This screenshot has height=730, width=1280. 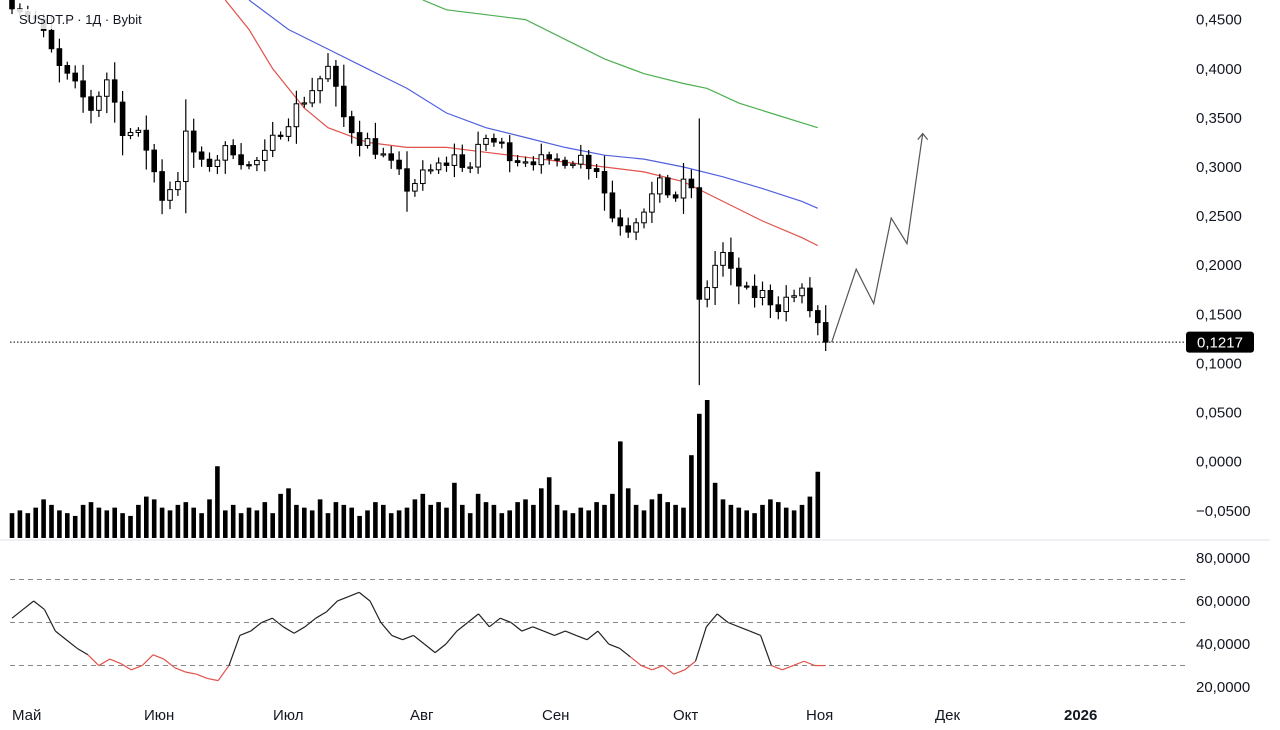 What do you see at coordinates (1223, 558) in the screenshot?
I see `rsi-tick-label: 80,0000` at bounding box center [1223, 558].